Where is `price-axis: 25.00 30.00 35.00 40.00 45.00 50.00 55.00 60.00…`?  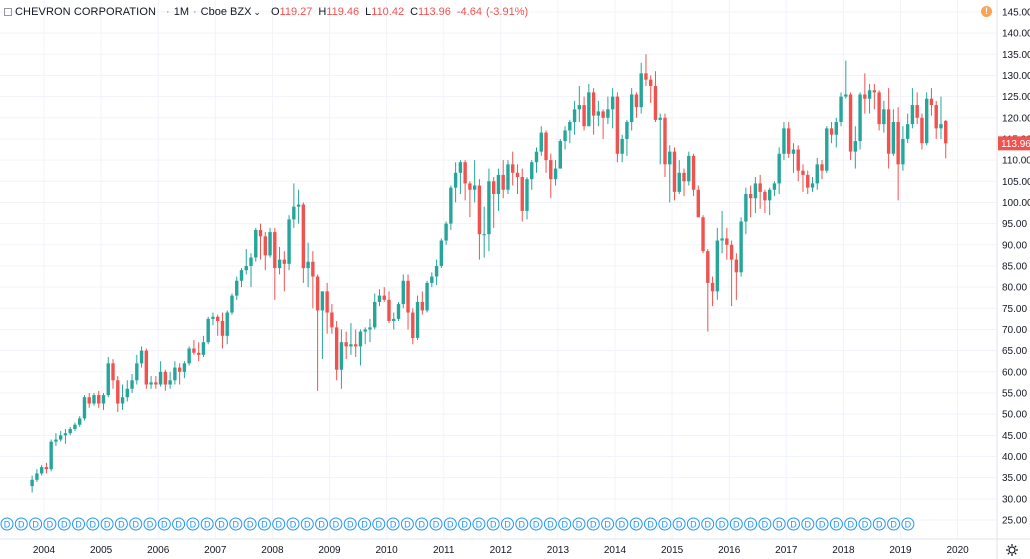 price-axis: 25.00 30.00 35.00 40.00 45.00 50.00 55.00 60.00… is located at coordinates (1016, 266).